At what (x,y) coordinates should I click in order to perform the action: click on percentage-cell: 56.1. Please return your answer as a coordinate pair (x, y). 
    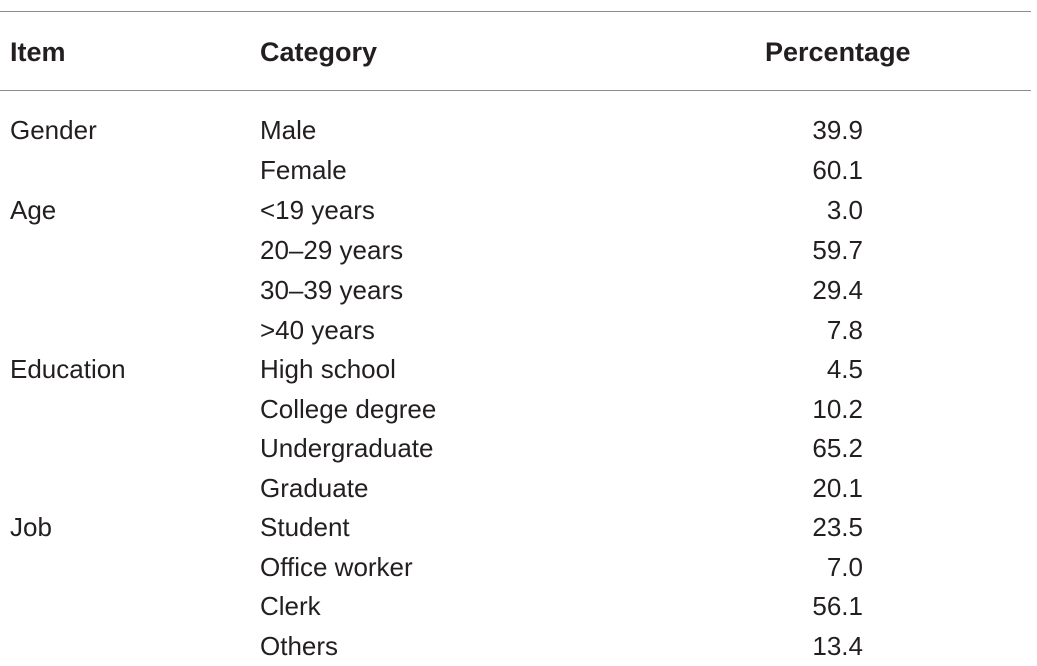
    Looking at the image, I should click on (837, 606).